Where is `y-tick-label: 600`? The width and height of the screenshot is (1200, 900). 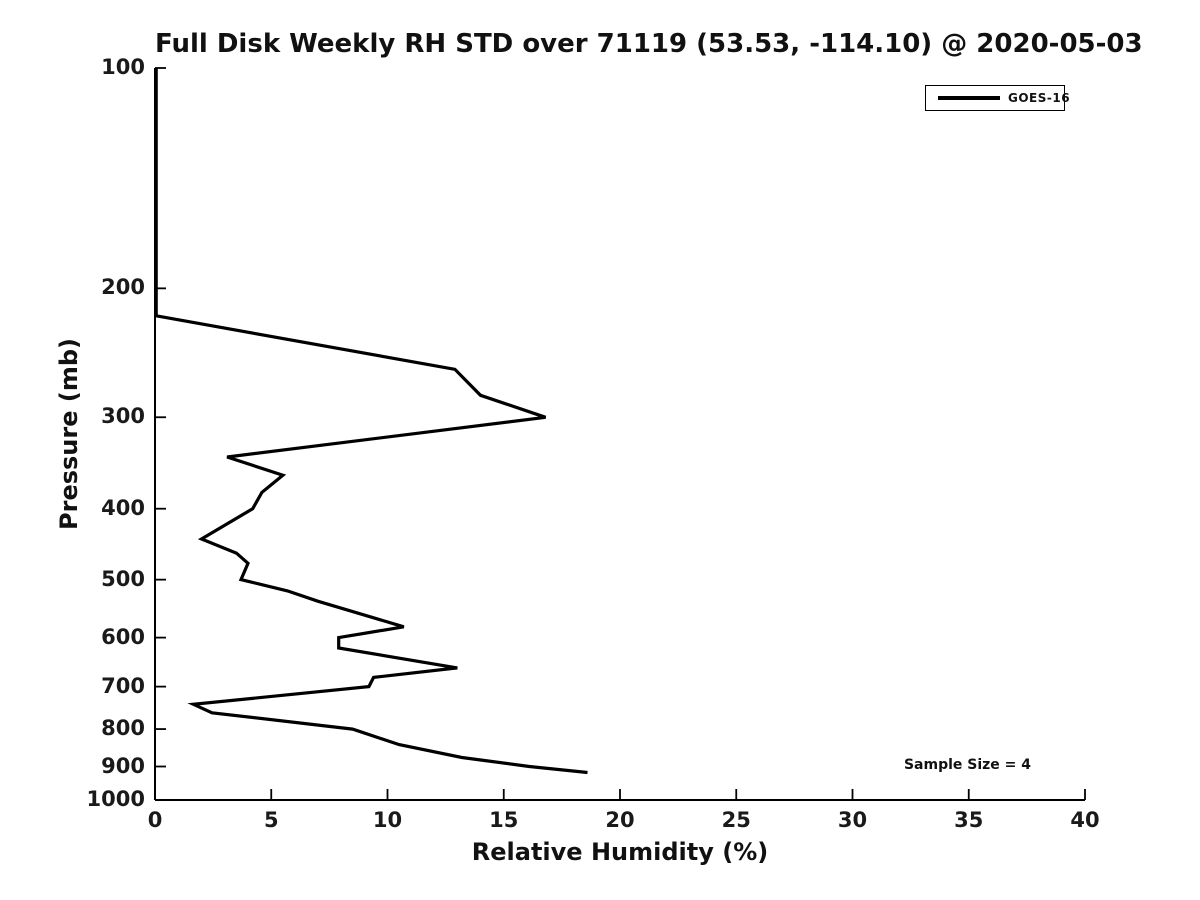
y-tick-label: 600 is located at coordinates (123, 636).